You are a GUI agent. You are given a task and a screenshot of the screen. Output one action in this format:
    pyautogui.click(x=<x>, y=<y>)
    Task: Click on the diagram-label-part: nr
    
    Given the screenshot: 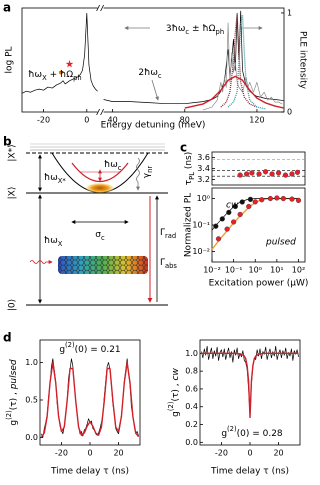 What is the action you would take?
    pyautogui.click(x=150, y=169)
    